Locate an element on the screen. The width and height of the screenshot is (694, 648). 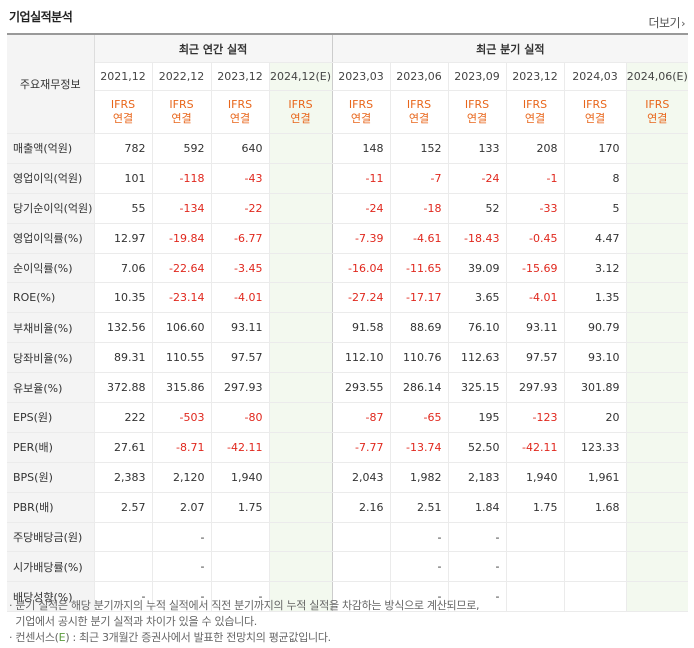
table-cell: 112.10 is located at coordinates (361, 358).